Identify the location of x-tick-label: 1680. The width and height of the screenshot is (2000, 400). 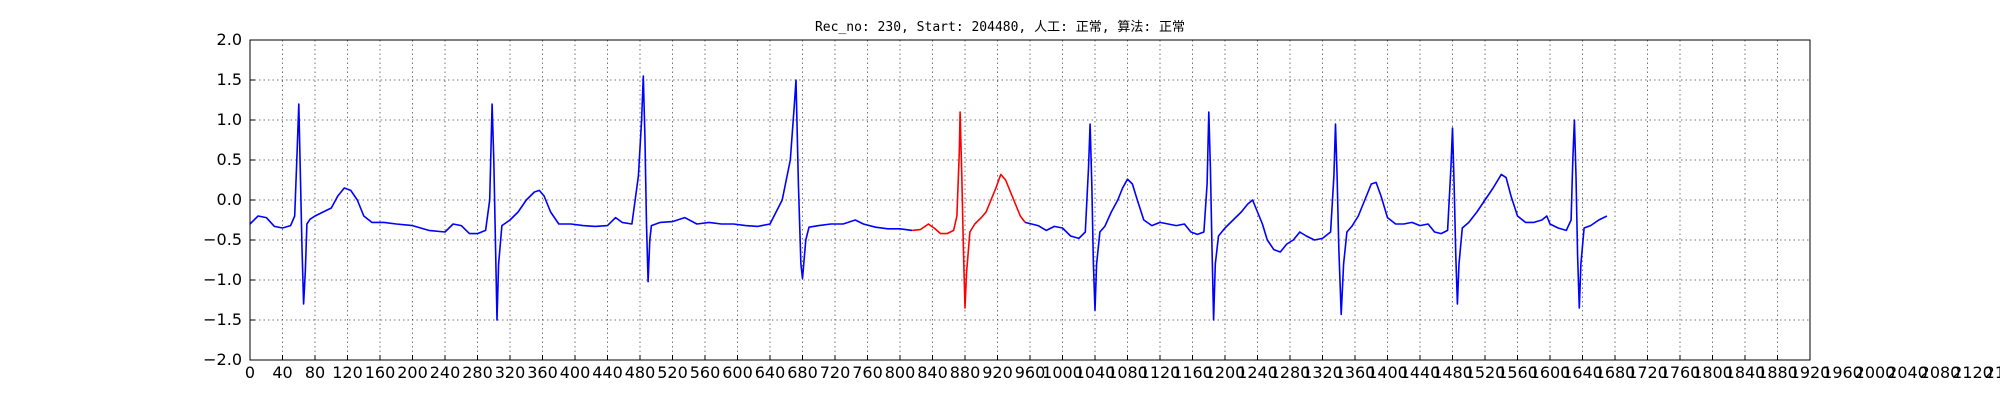
(1615, 372).